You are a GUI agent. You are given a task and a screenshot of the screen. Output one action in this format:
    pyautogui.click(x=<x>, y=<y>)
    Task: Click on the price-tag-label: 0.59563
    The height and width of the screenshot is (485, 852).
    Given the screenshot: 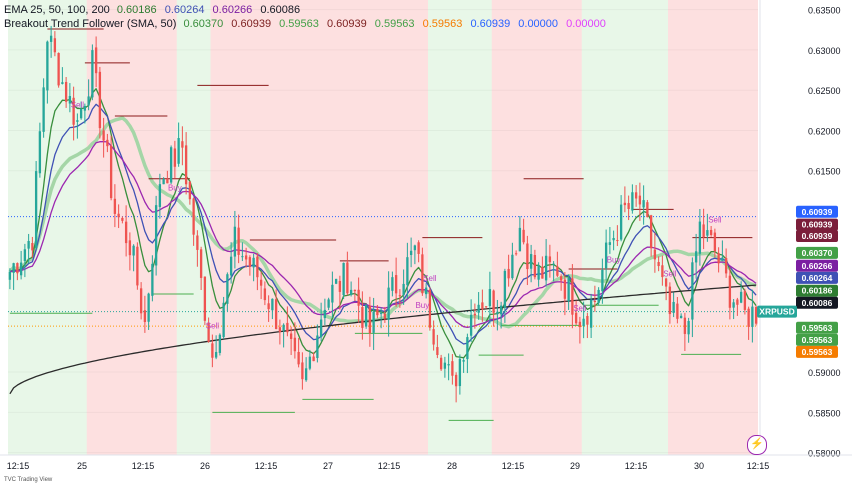 What is the action you would take?
    pyautogui.click(x=817, y=328)
    